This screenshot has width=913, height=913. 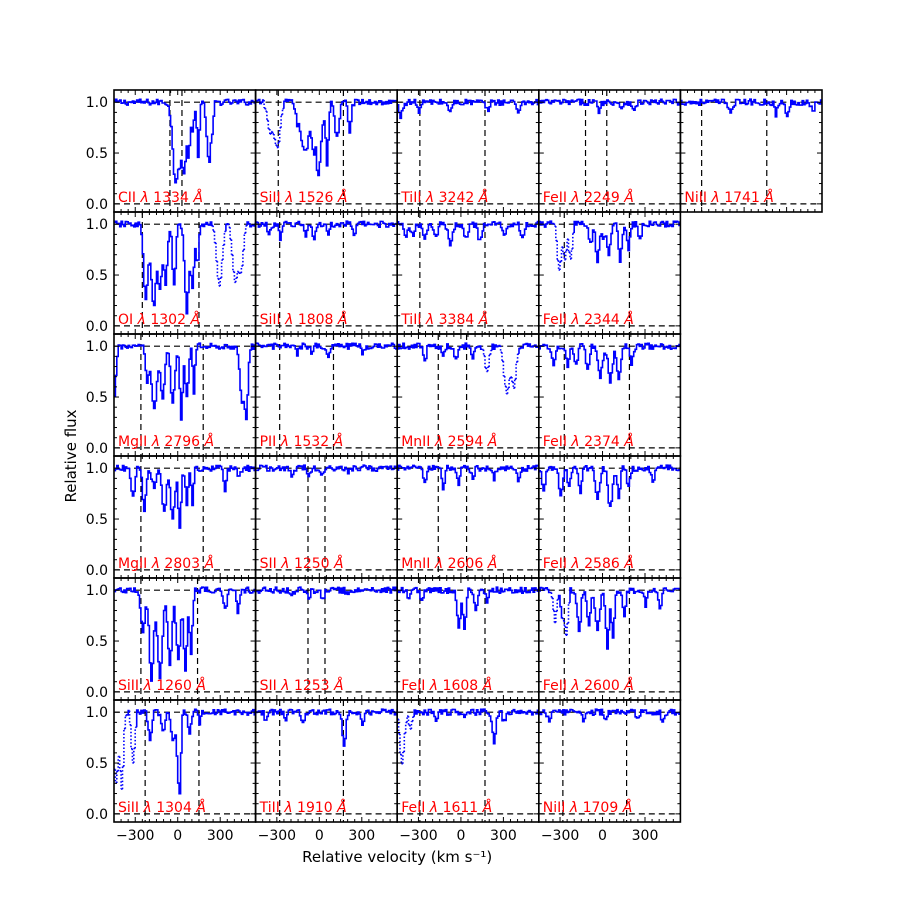 I want to click on panel-feii-1608: FeII λ 1608 Å, so click(x=468, y=639).